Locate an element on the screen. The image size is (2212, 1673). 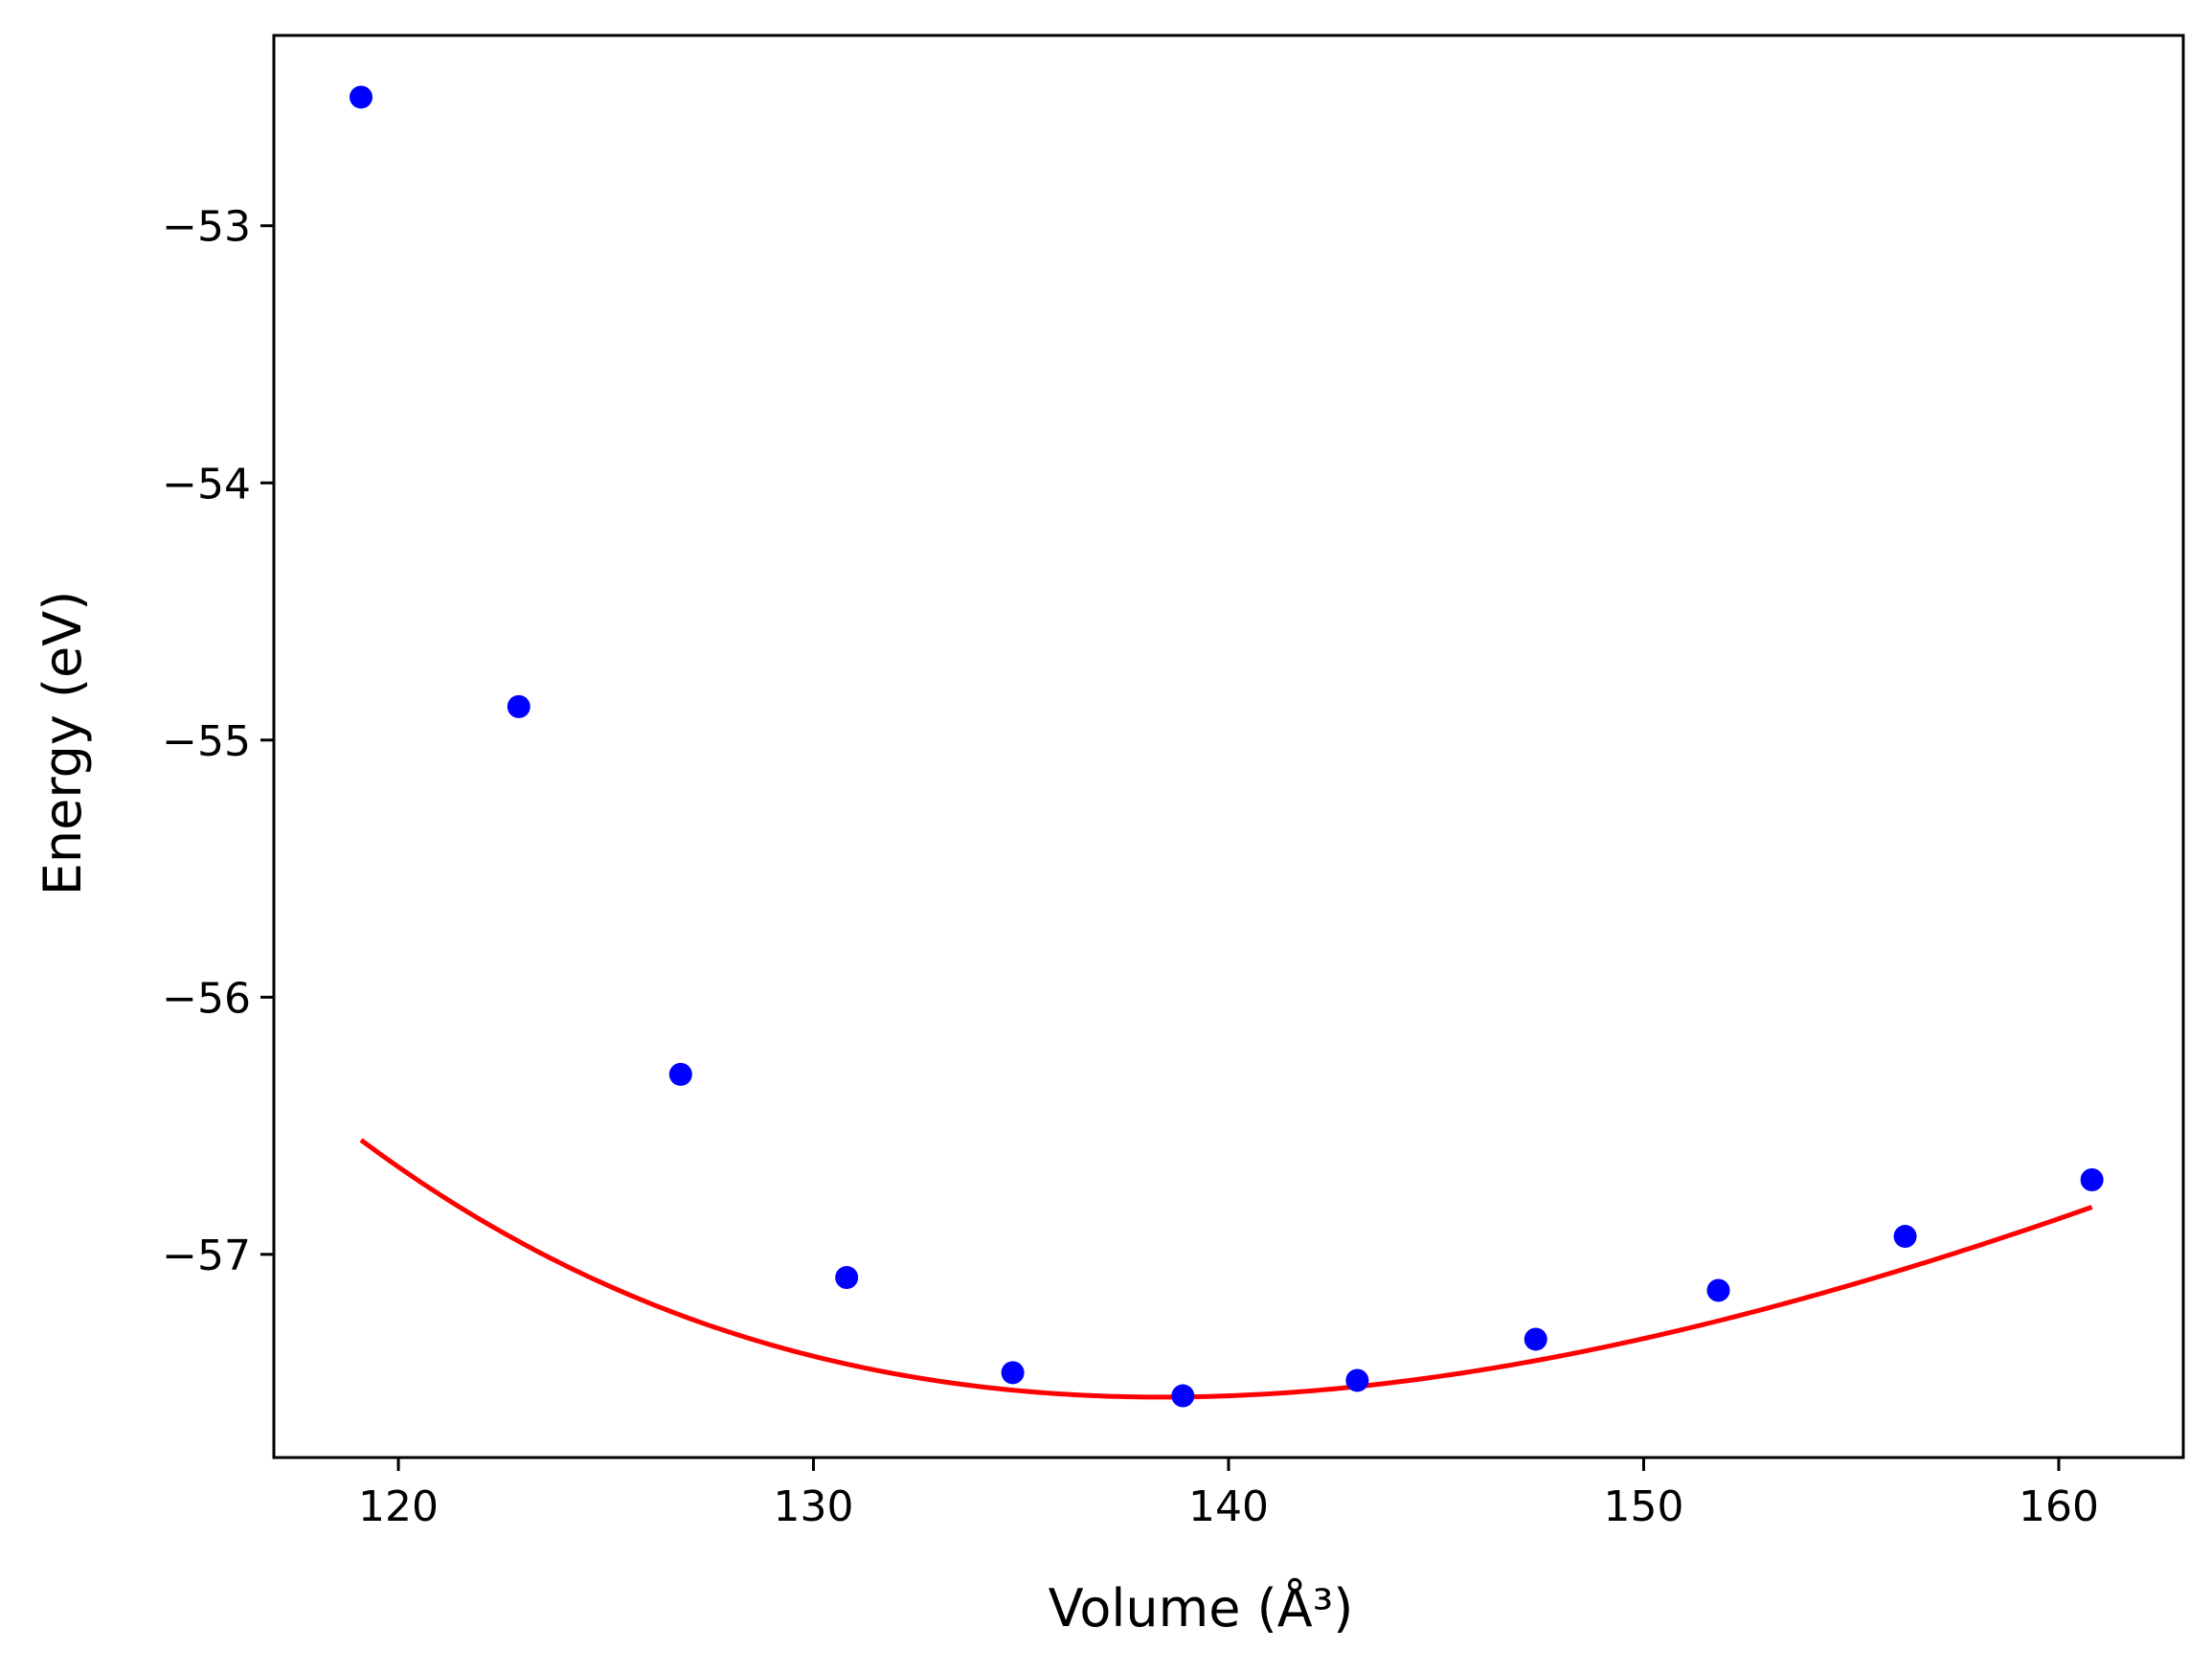
y-tick-label: −56 is located at coordinates (206, 999).